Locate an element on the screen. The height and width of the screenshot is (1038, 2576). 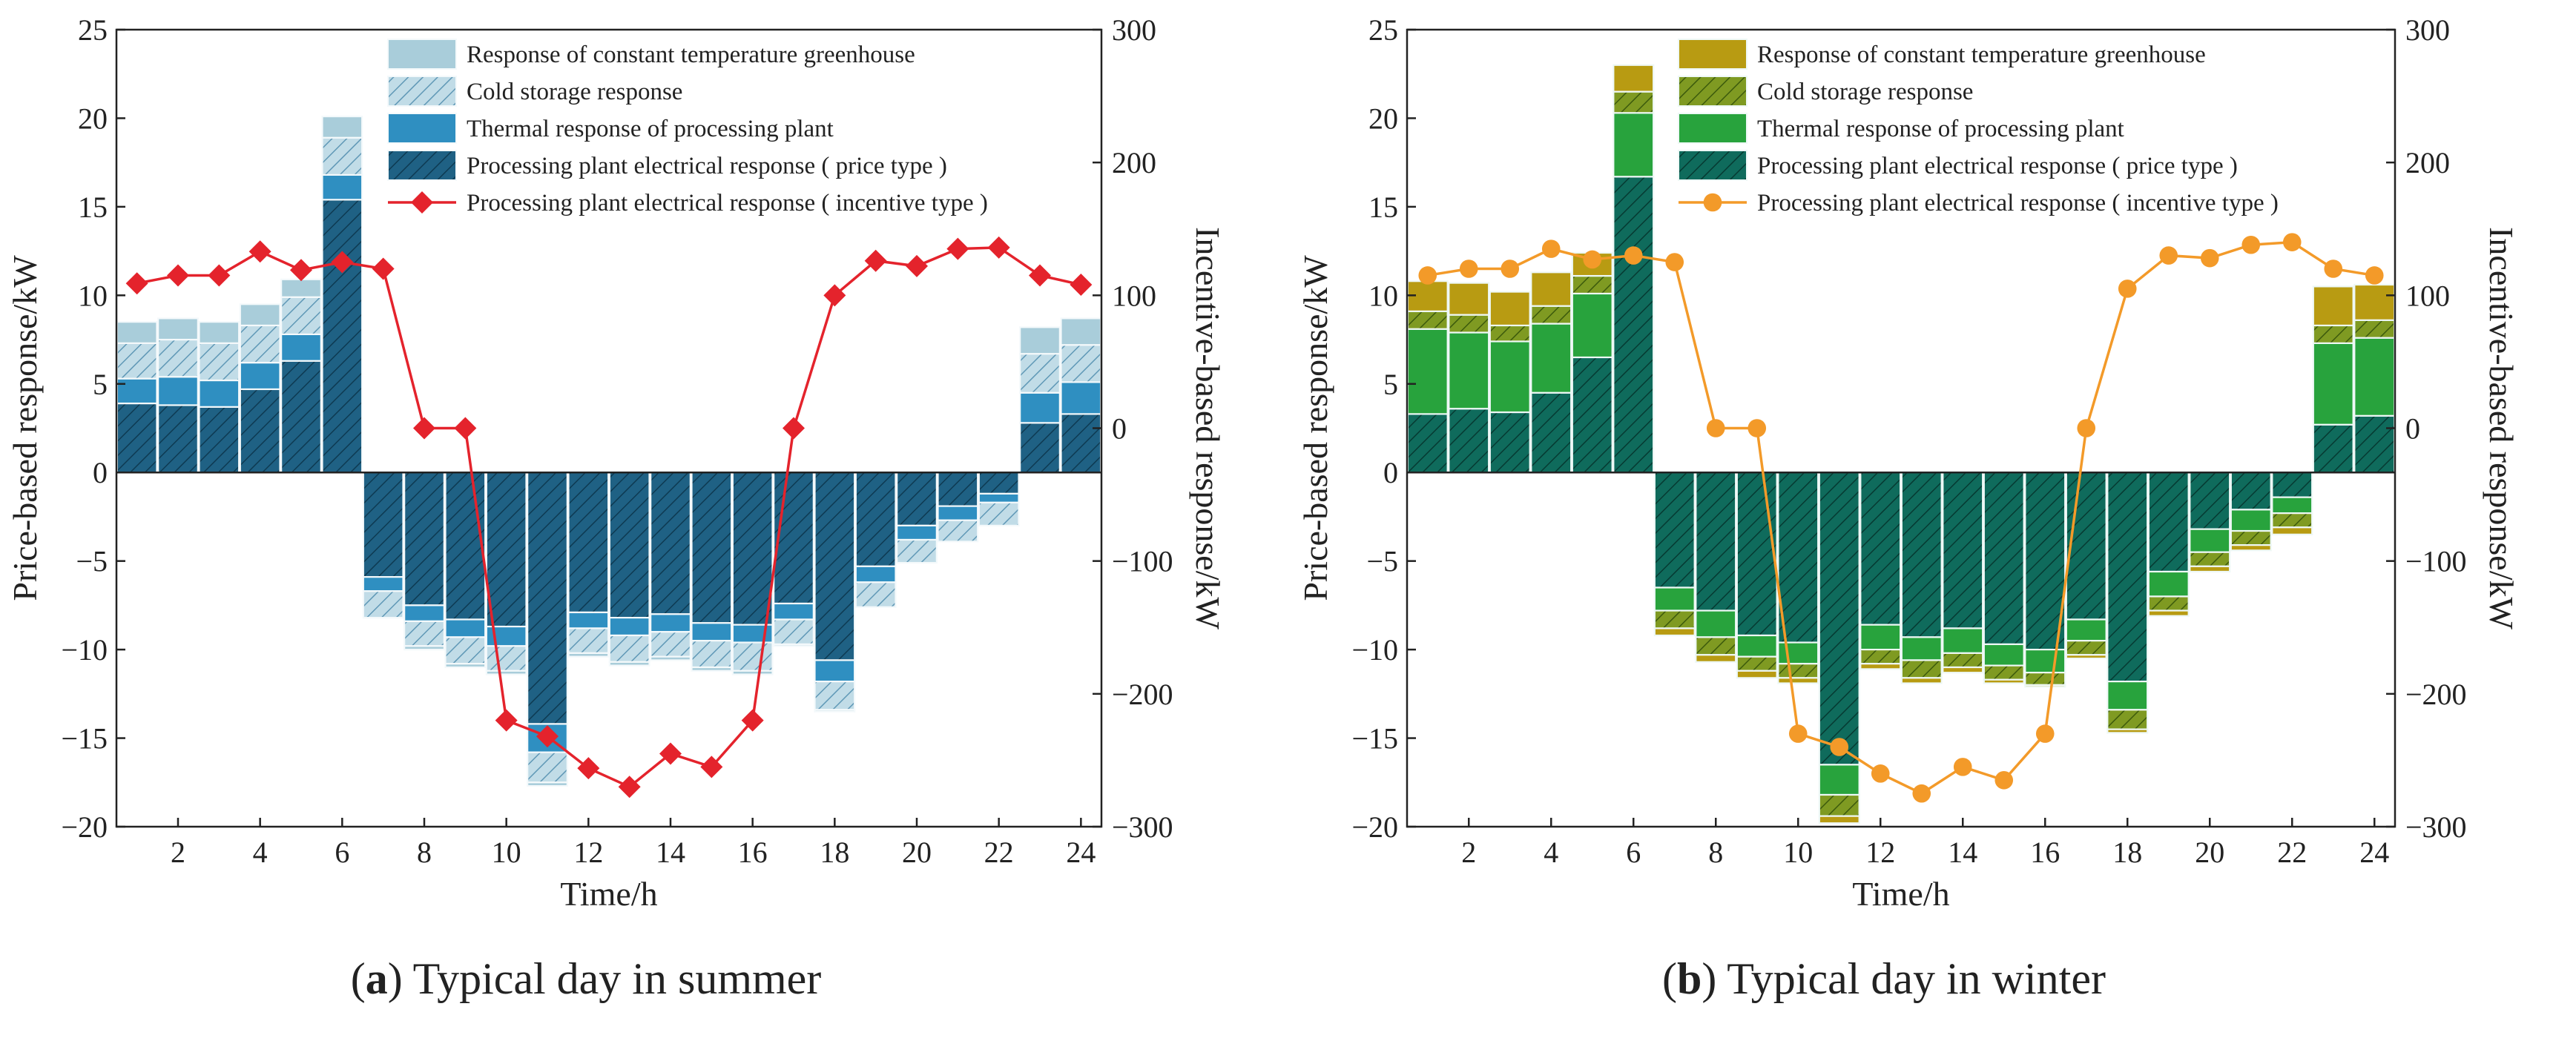
legend-label-cold-storage: Cold storage response is located at coordinates (575, 92).